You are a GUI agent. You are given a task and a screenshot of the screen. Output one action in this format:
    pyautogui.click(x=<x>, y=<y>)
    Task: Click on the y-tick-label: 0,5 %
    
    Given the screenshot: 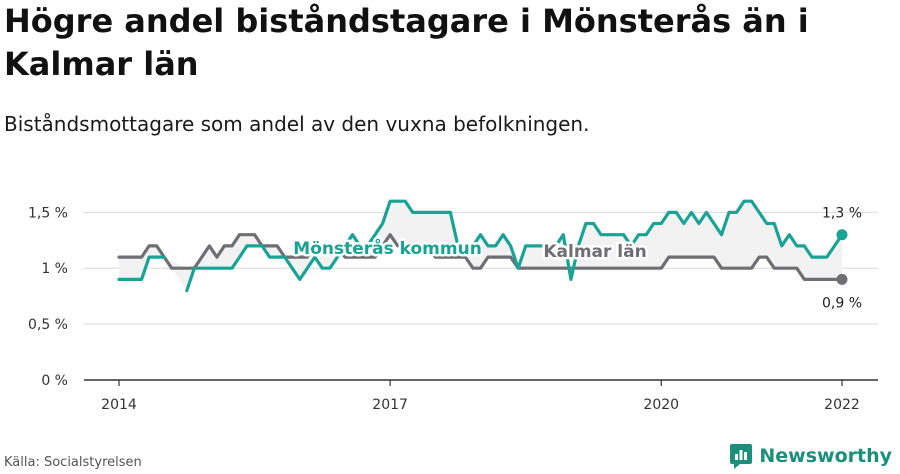 What is the action you would take?
    pyautogui.click(x=48, y=325)
    